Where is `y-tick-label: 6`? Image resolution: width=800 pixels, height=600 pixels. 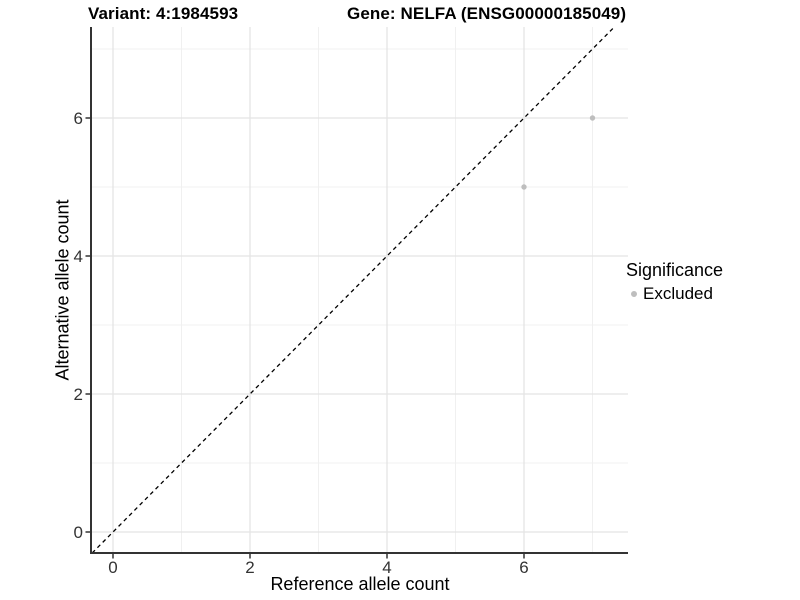 y-tick-label: 6 is located at coordinates (78, 118).